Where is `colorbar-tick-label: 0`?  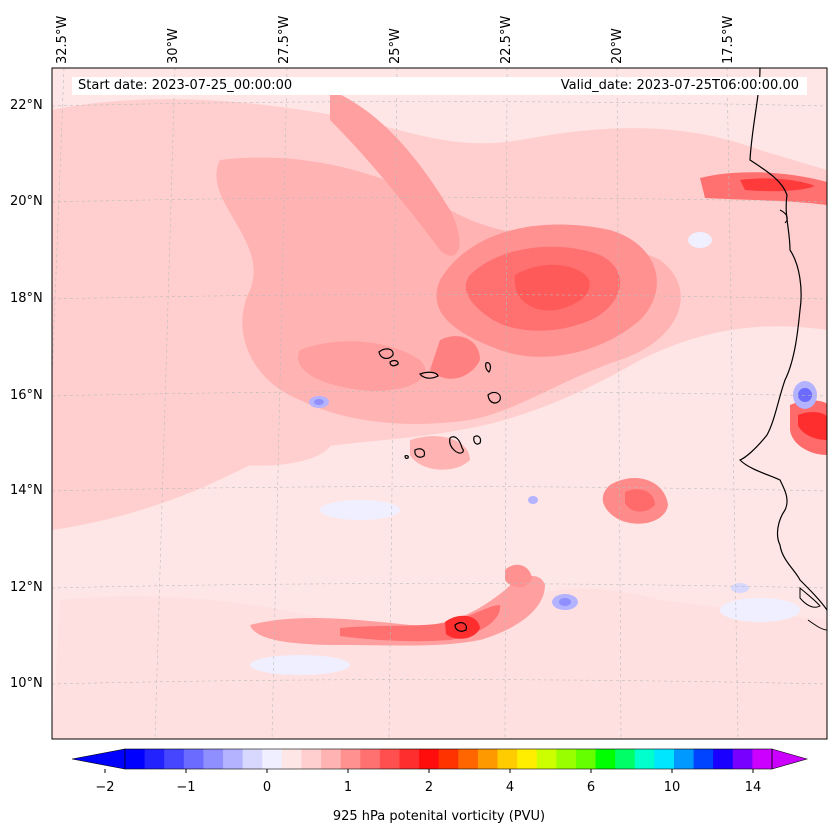
colorbar-tick-label: 0 is located at coordinates (267, 787).